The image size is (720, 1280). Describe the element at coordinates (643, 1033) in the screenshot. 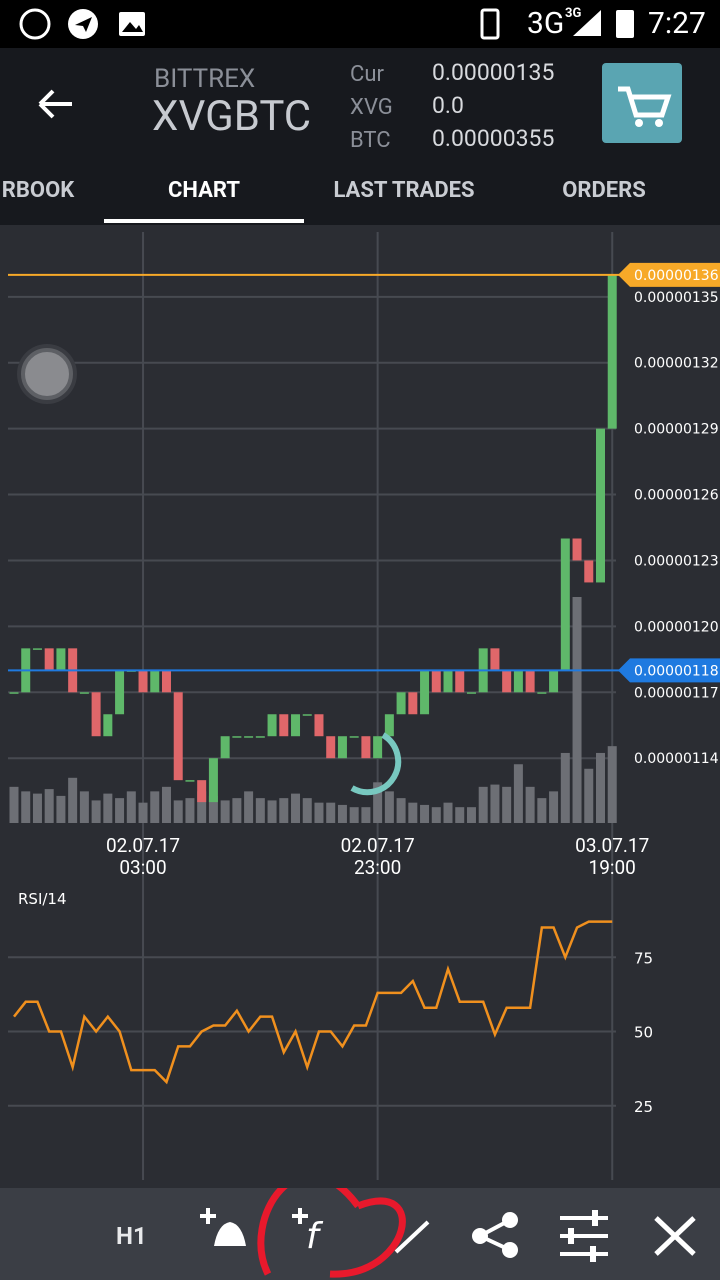

I see `y-tick-label: 50` at that location.